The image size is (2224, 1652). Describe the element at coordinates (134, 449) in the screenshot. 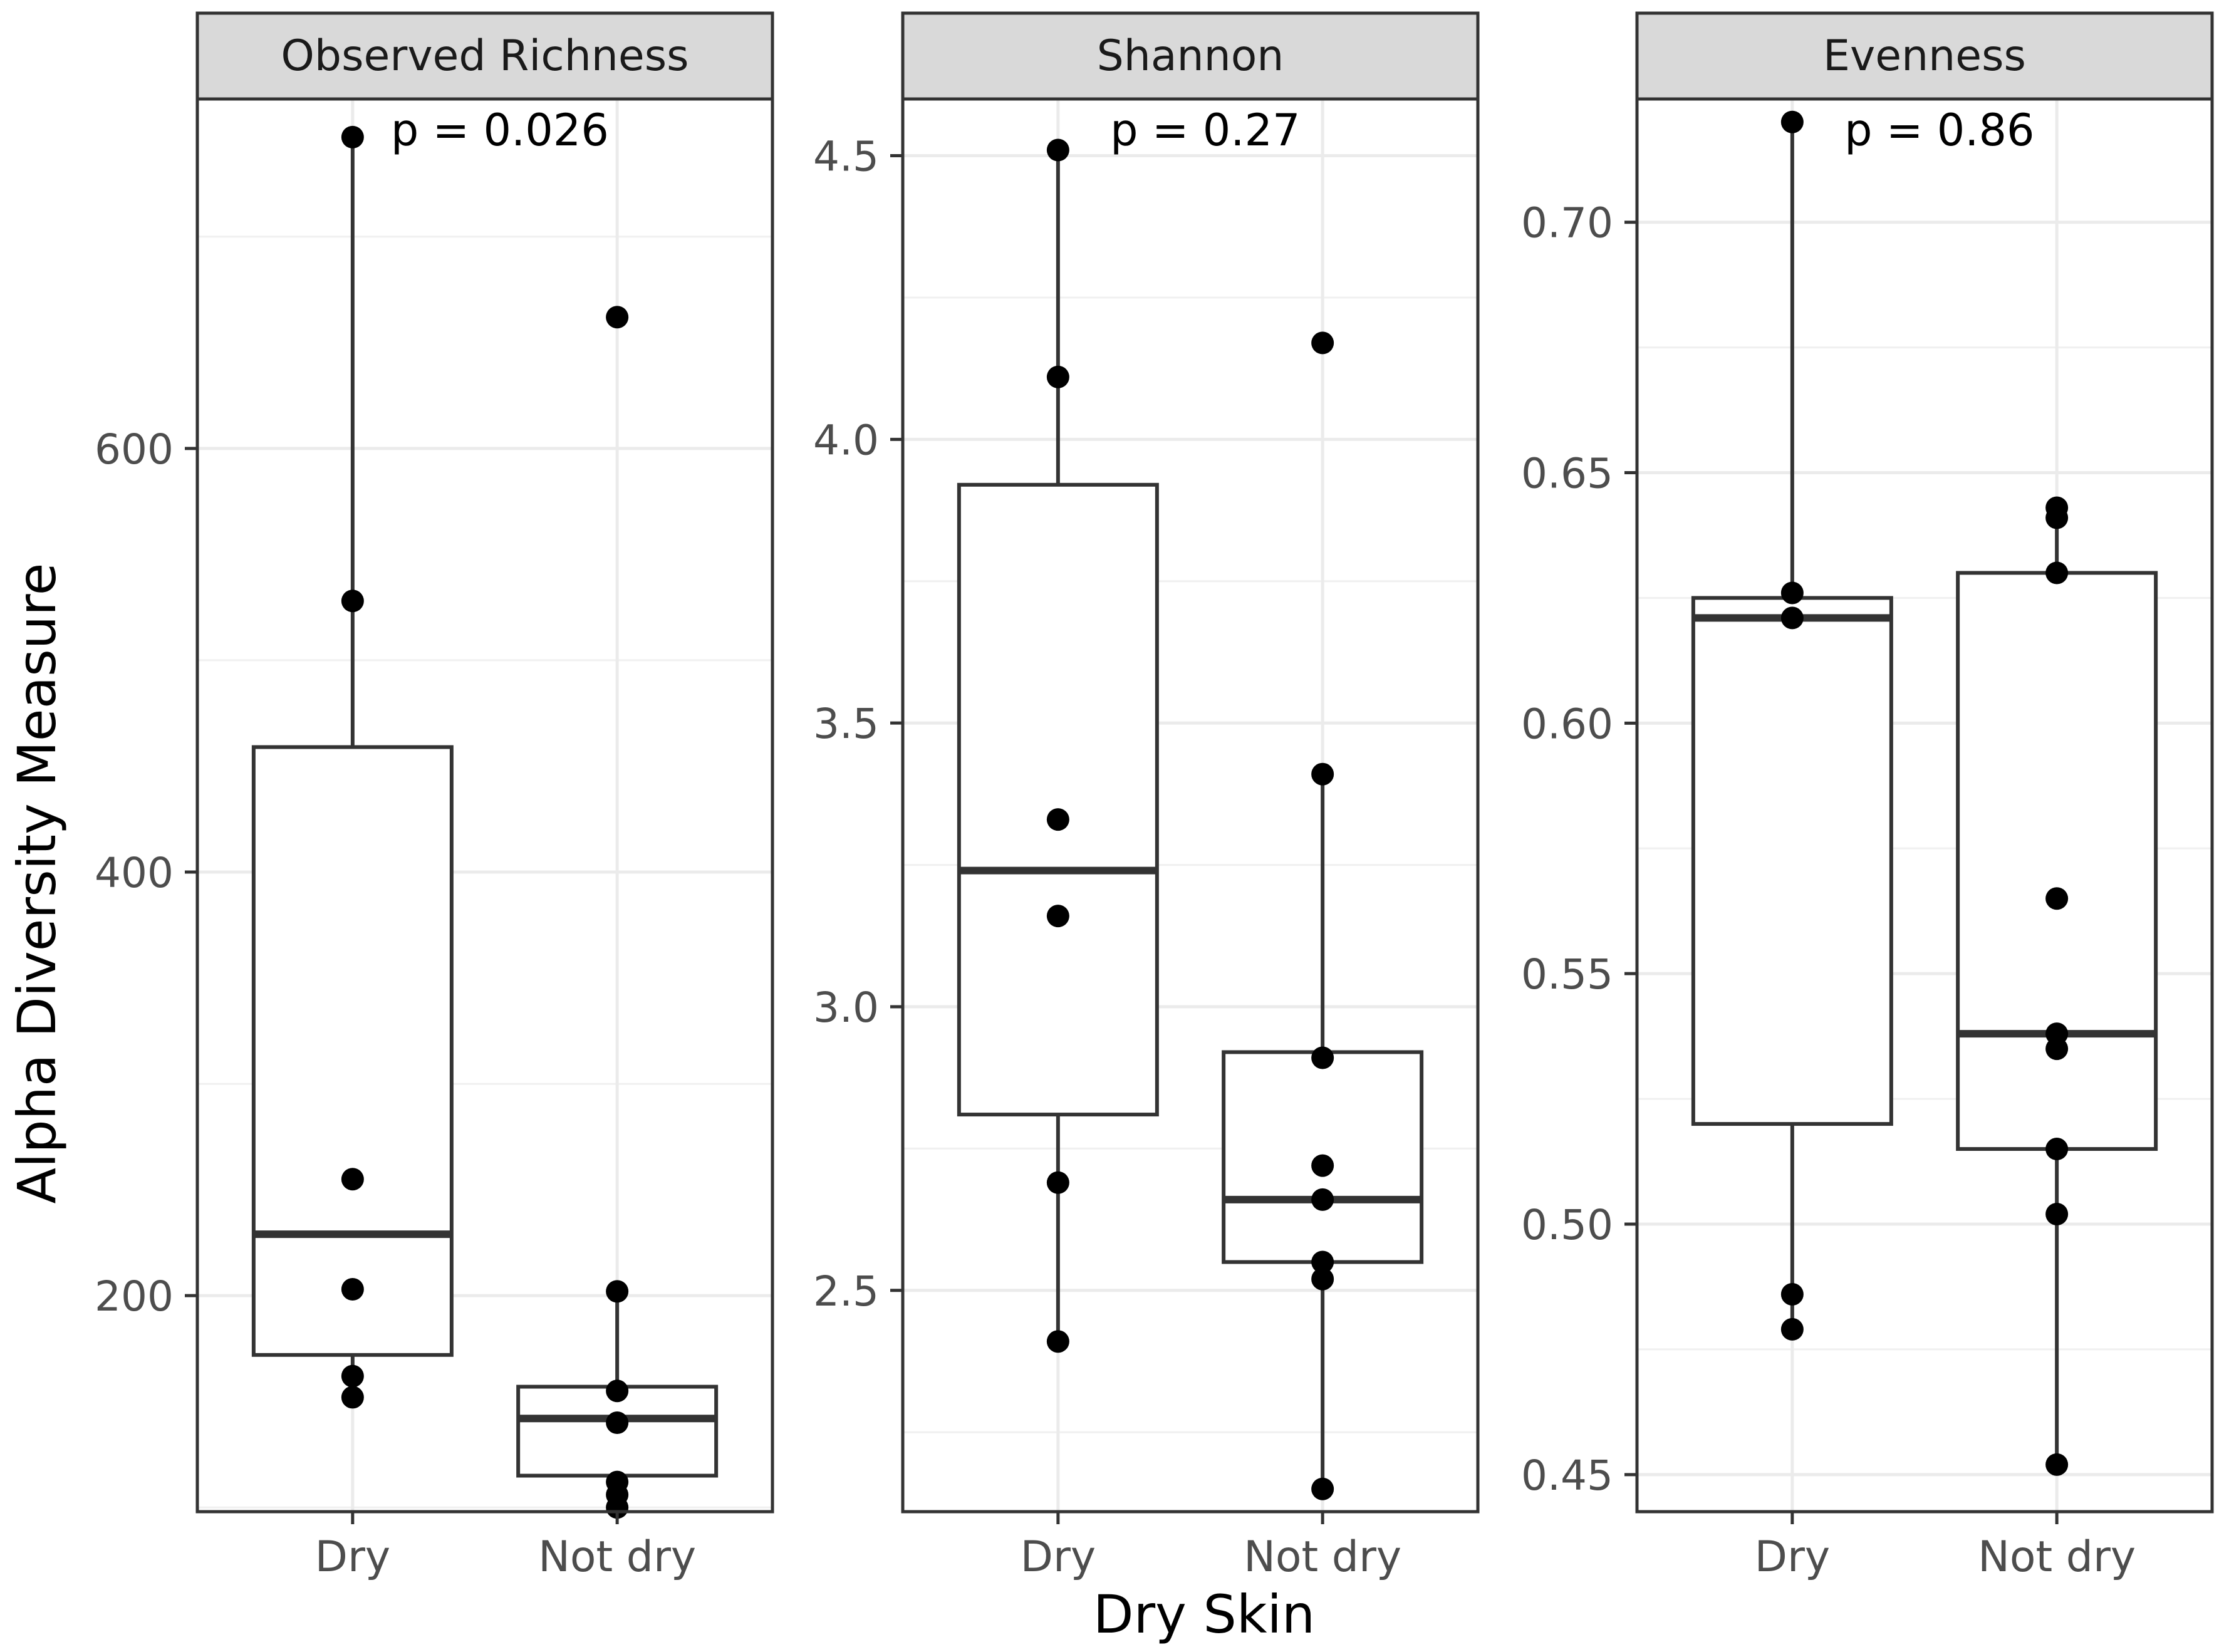

I see `y-tick-label: 600` at that location.